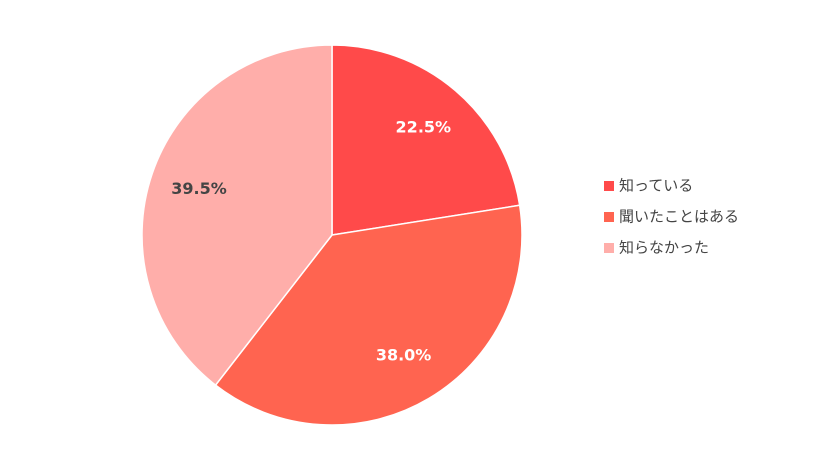 The width and height of the screenshot is (840, 470). Describe the element at coordinates (424, 127) in the screenshot. I see `value-label: 22.5%` at that location.